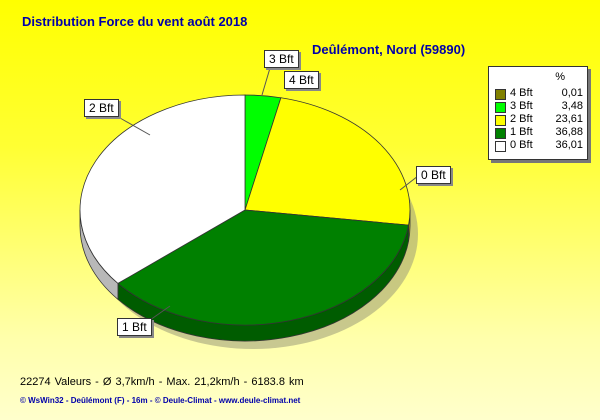  I want to click on slice-label-1-bft: 1 Bft, so click(134, 327).